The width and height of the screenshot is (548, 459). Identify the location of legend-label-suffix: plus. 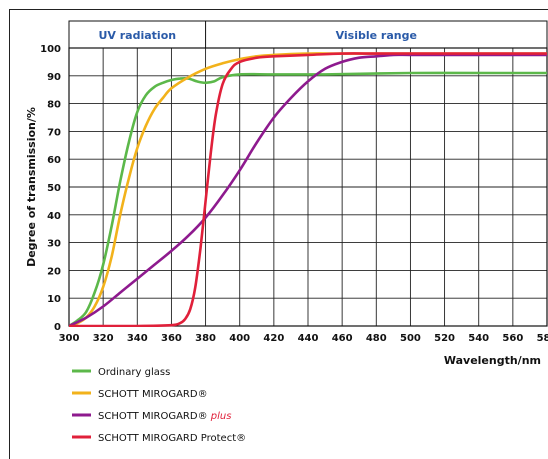
(221, 416).